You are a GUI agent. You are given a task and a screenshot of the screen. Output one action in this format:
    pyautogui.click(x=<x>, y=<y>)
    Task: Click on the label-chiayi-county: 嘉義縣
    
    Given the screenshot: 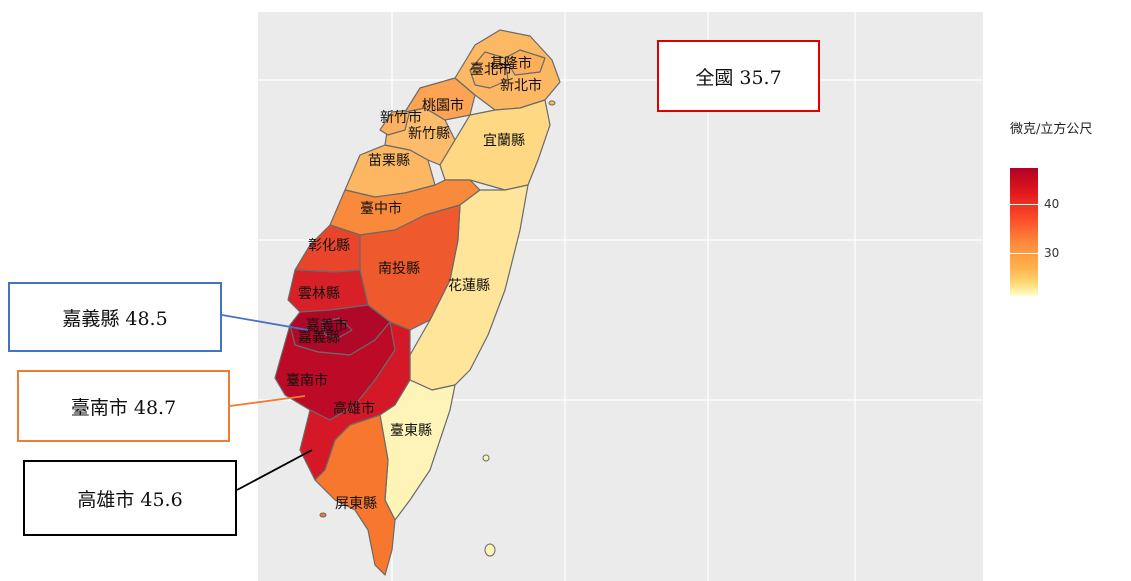 What is the action you would take?
    pyautogui.click(x=319, y=337)
    